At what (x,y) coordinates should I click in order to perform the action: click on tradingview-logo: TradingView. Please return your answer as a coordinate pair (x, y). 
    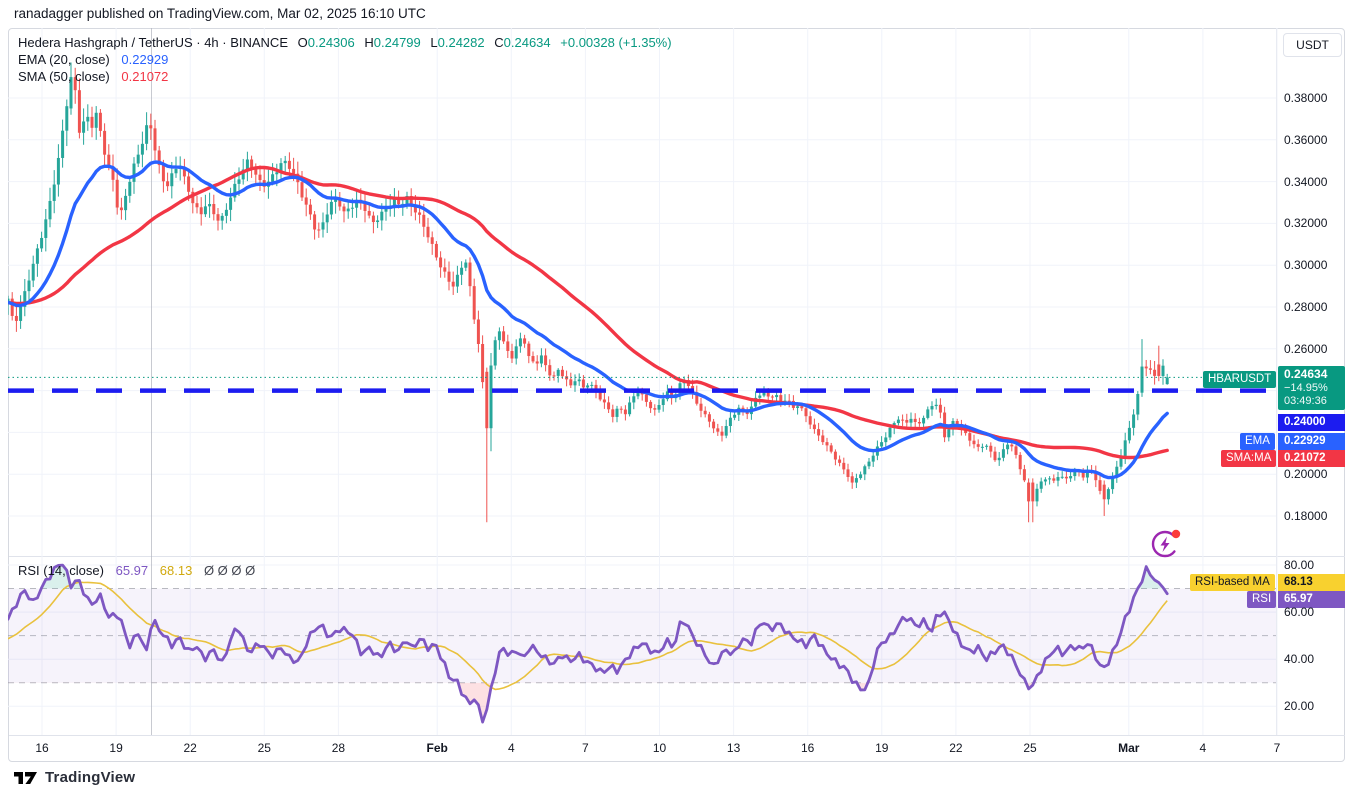
    Looking at the image, I should click on (74, 777).